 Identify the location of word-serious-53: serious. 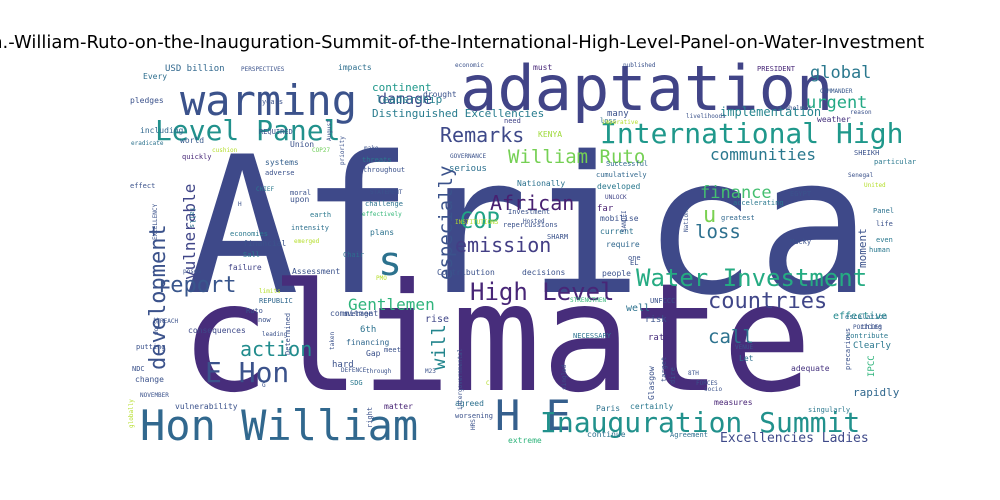
(468, 169).